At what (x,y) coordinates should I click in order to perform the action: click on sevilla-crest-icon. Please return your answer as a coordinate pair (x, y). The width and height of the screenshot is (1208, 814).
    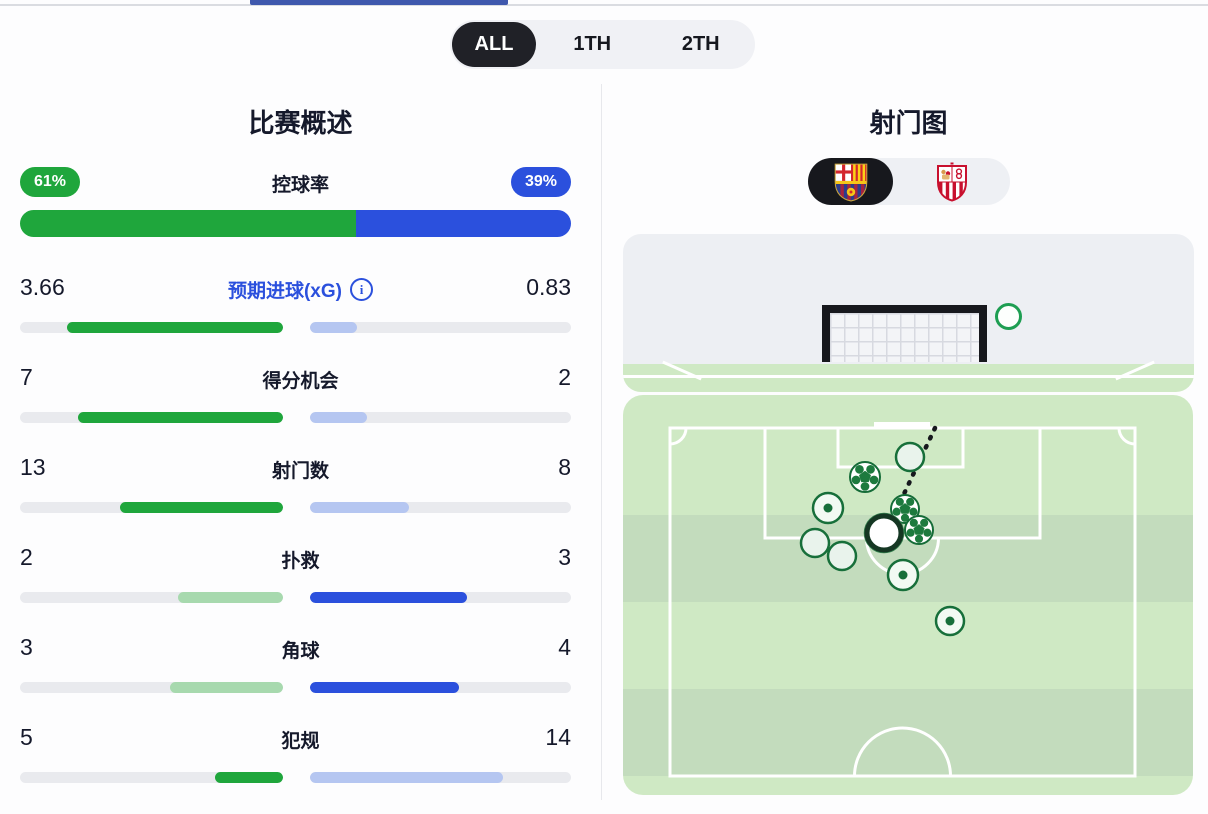
    Looking at the image, I should click on (952, 184).